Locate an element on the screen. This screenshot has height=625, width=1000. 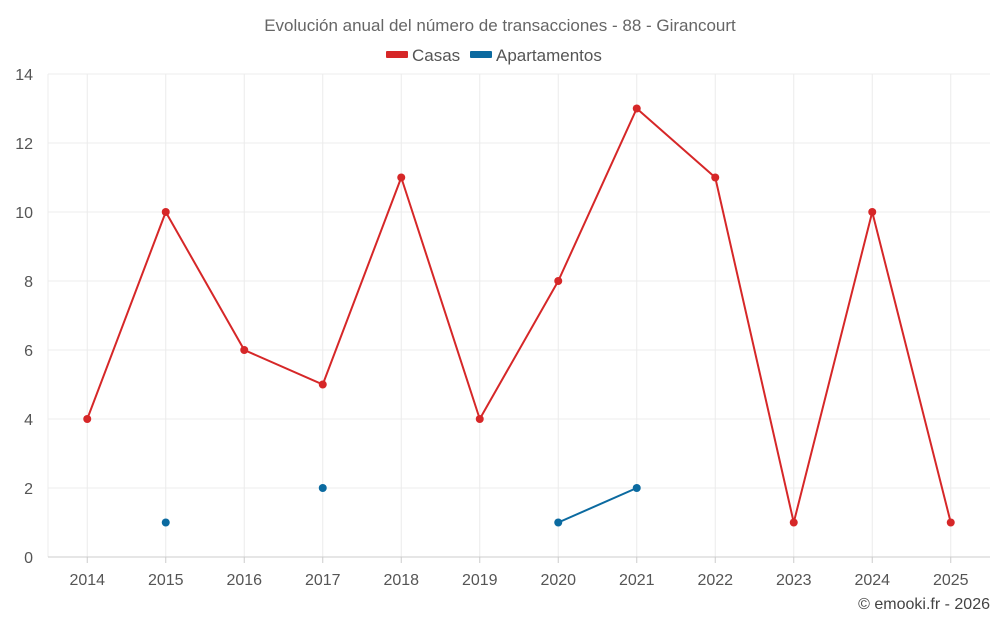
y-tick-label: 0 is located at coordinates (28, 558).